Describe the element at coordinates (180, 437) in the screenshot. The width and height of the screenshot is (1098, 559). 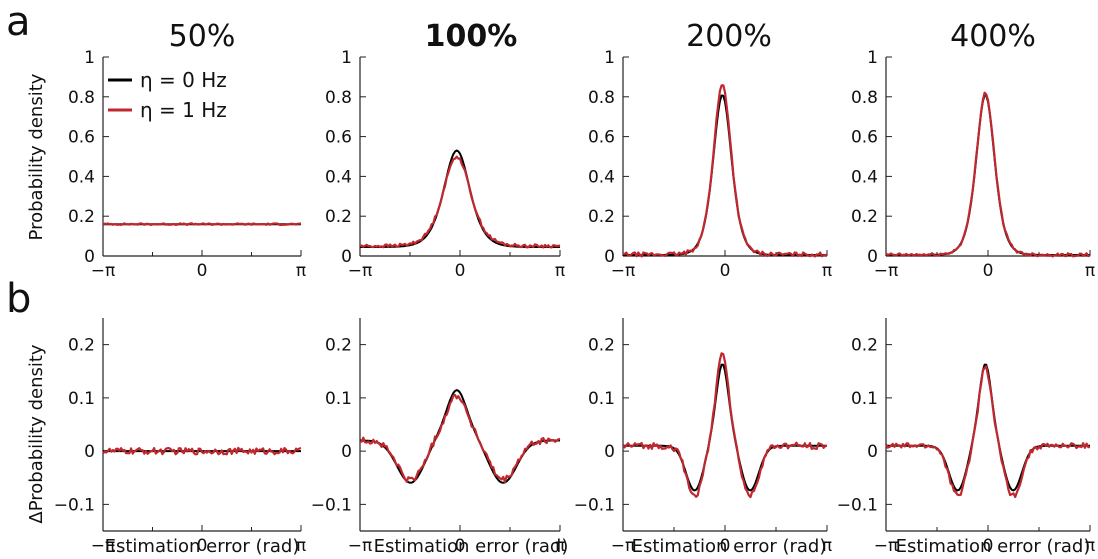
I see `panel-b-50: −0.1 0 0.1 0.2 −π 0 π` at that location.